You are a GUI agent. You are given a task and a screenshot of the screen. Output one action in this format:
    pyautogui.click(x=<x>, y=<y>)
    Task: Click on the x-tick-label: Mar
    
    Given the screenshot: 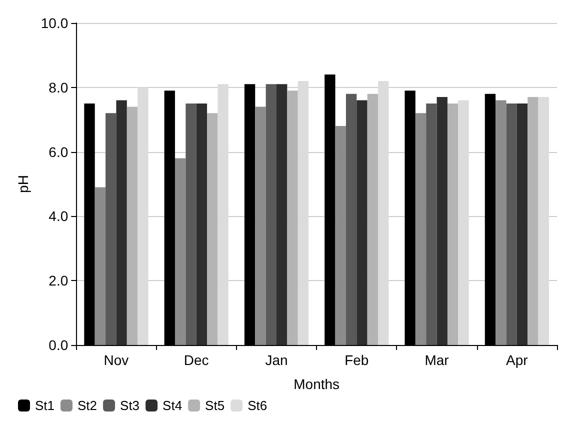 What is the action you would take?
    pyautogui.click(x=437, y=360)
    